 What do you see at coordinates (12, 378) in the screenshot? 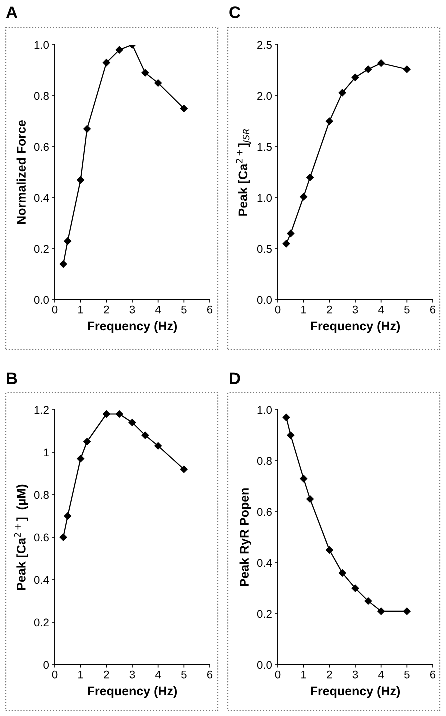
I see `chart-title: B` at bounding box center [12, 378].